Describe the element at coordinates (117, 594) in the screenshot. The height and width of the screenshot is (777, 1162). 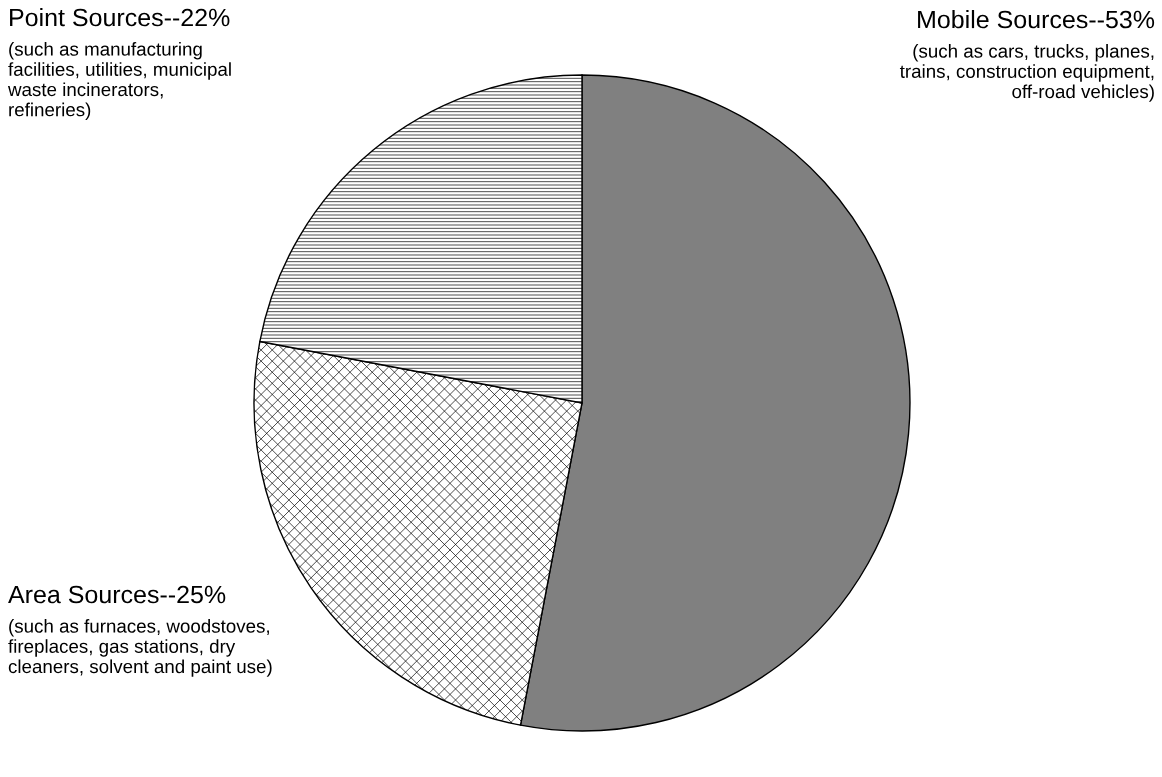
I see `slice-label: Area Sources--25%` at that location.